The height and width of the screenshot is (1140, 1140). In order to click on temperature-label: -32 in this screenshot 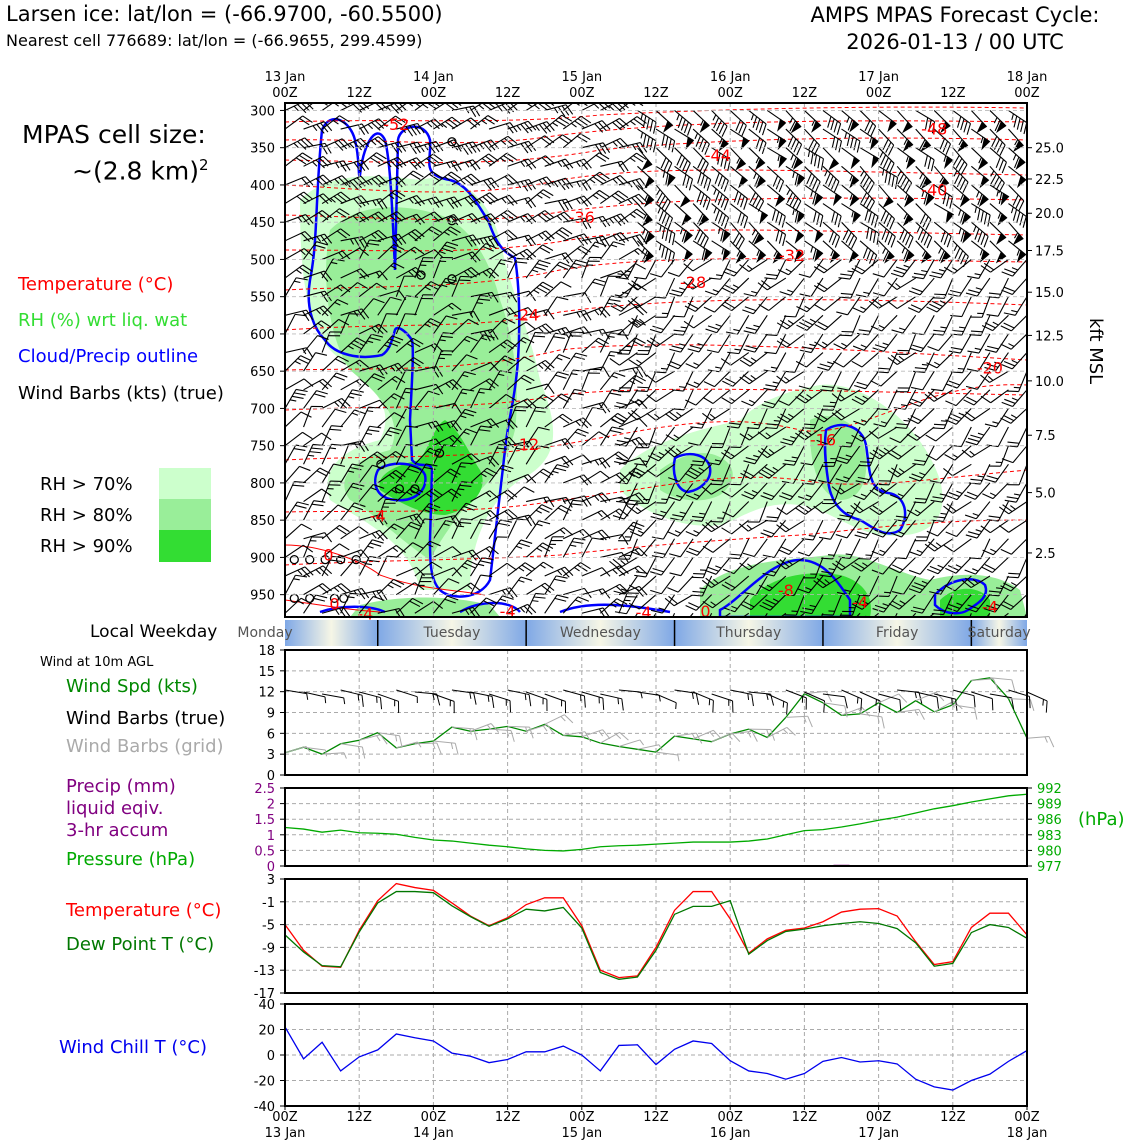, I will do `click(792, 255)`.